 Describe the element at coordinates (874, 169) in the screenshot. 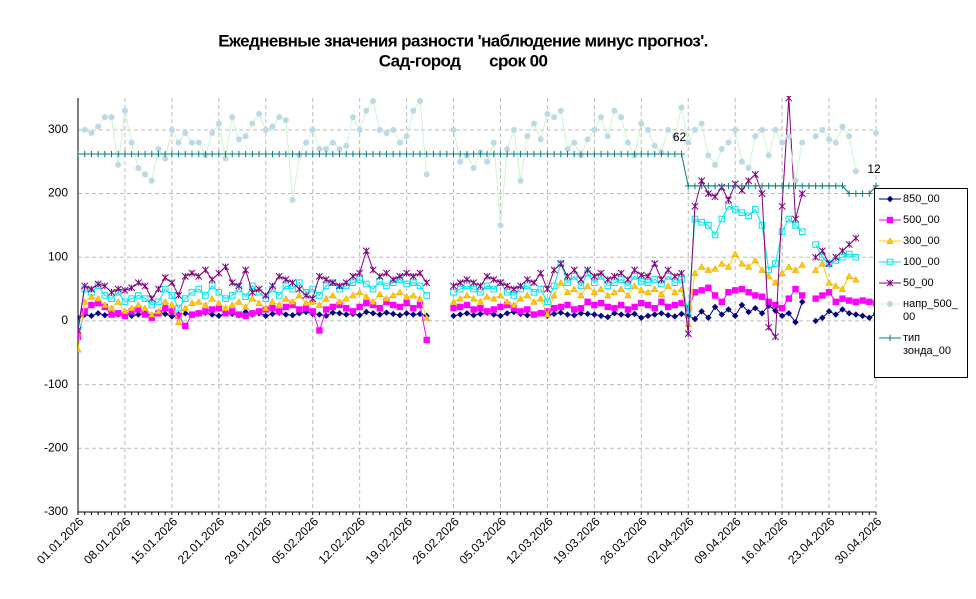

I see `annotation: 12` at that location.